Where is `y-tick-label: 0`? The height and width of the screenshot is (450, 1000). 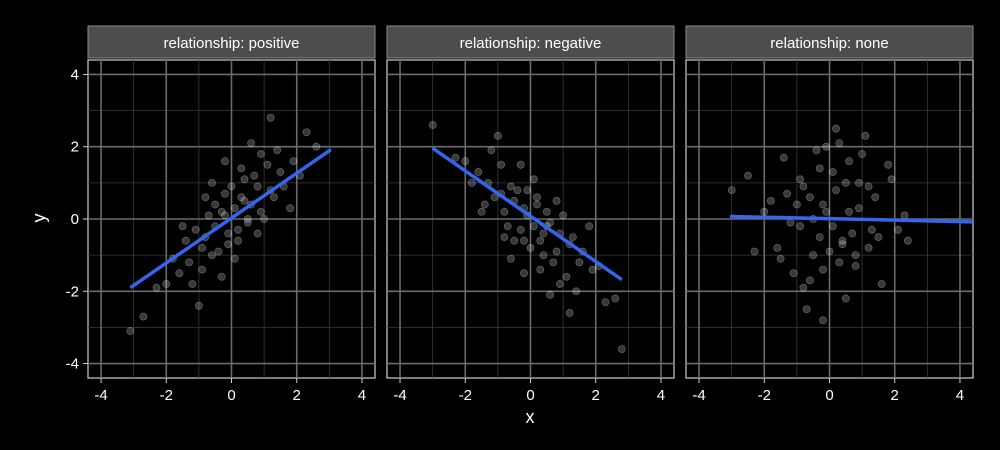 y-tick-label: 0 is located at coordinates (75, 219).